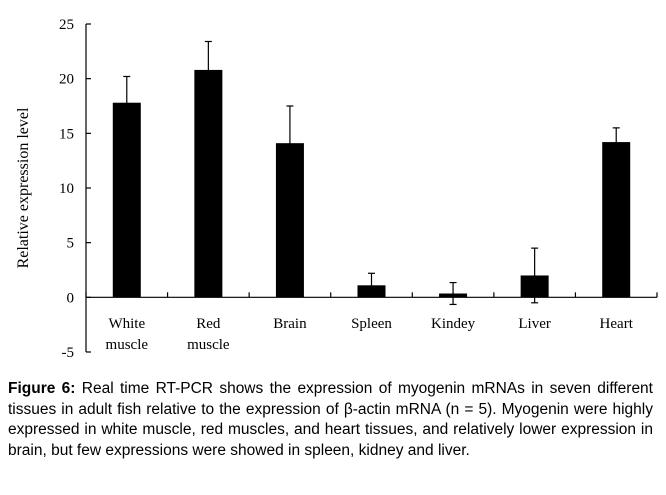 The width and height of the screenshot is (666, 495). Describe the element at coordinates (23, 187) in the screenshot. I see `y-axis-title: Relative expression level` at that location.